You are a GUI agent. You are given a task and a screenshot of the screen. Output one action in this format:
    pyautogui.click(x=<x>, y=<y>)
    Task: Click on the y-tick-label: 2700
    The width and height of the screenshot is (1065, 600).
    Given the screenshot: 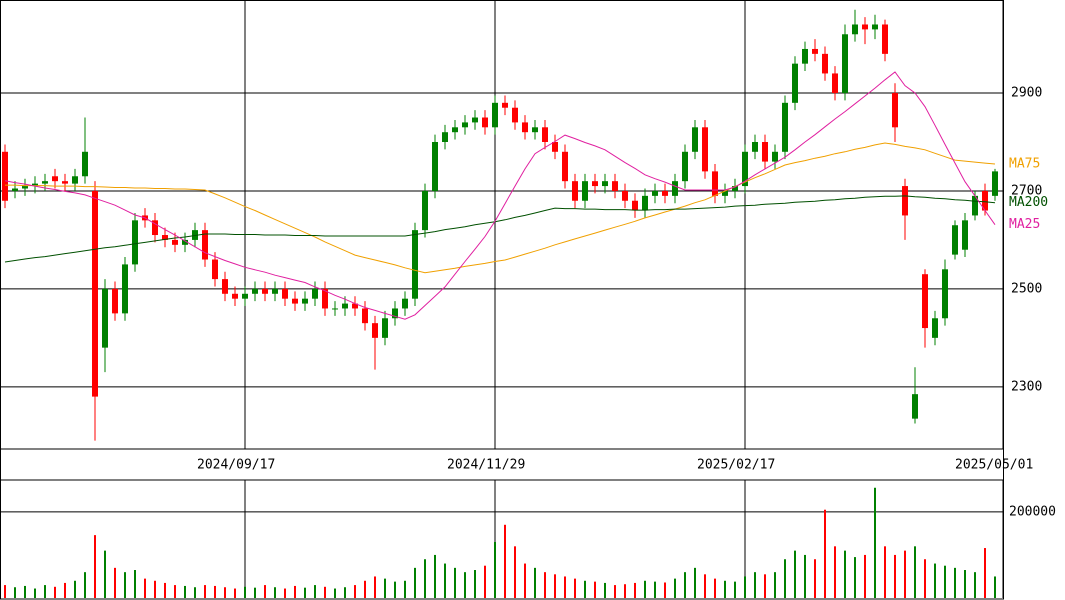 What is the action you would take?
    pyautogui.click(x=1026, y=190)
    